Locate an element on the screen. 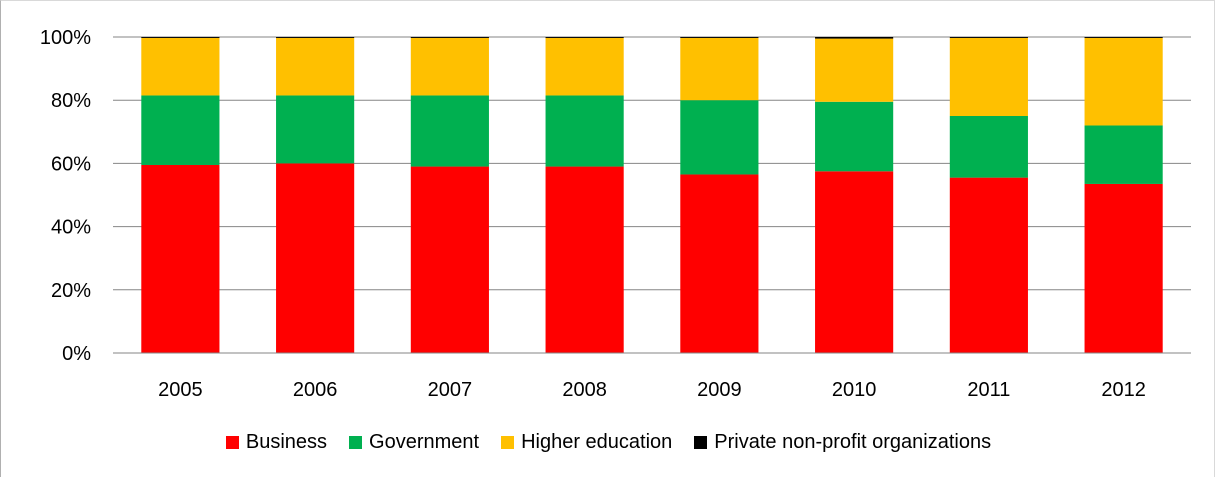 Image resolution: width=1215 pixels, height=477 pixels. bar-segment-higher-education-2007 is located at coordinates (449, 66).